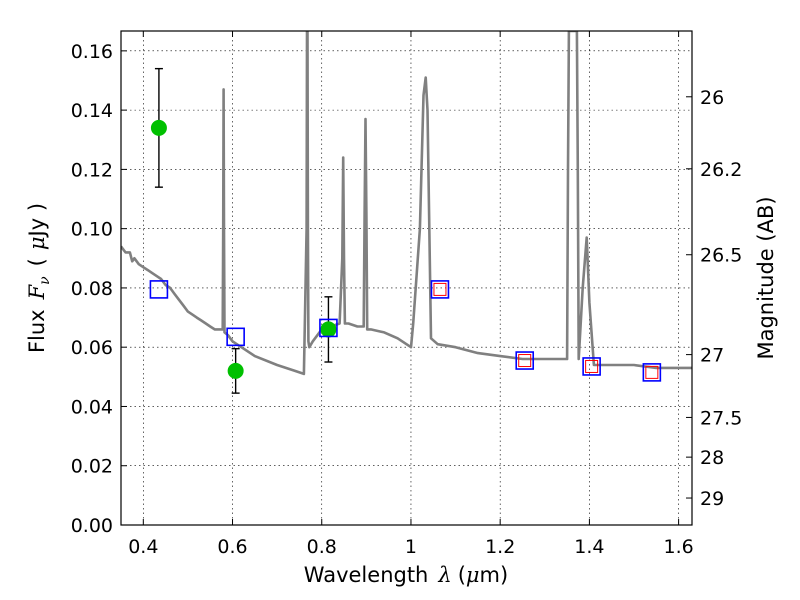 The height and width of the screenshot is (600, 800). I want to click on x-tick-label: 1.4, so click(589, 547).